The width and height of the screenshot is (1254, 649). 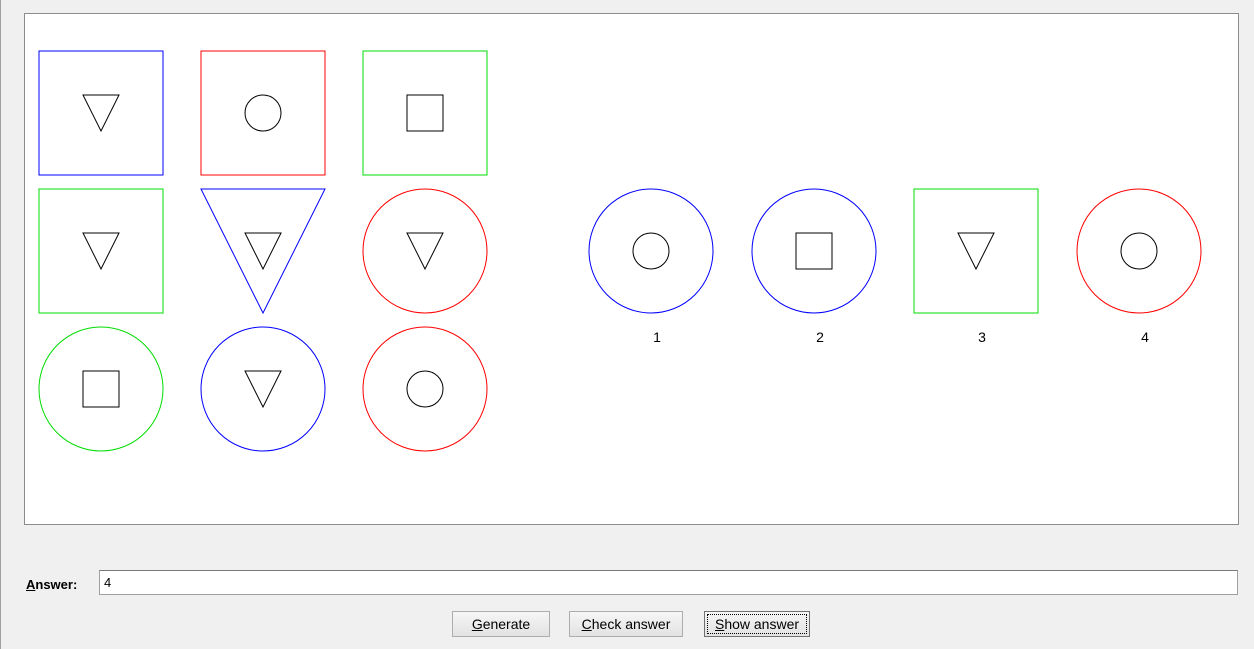 I want to click on answer-label-mnemonic: A, so click(x=31, y=584).